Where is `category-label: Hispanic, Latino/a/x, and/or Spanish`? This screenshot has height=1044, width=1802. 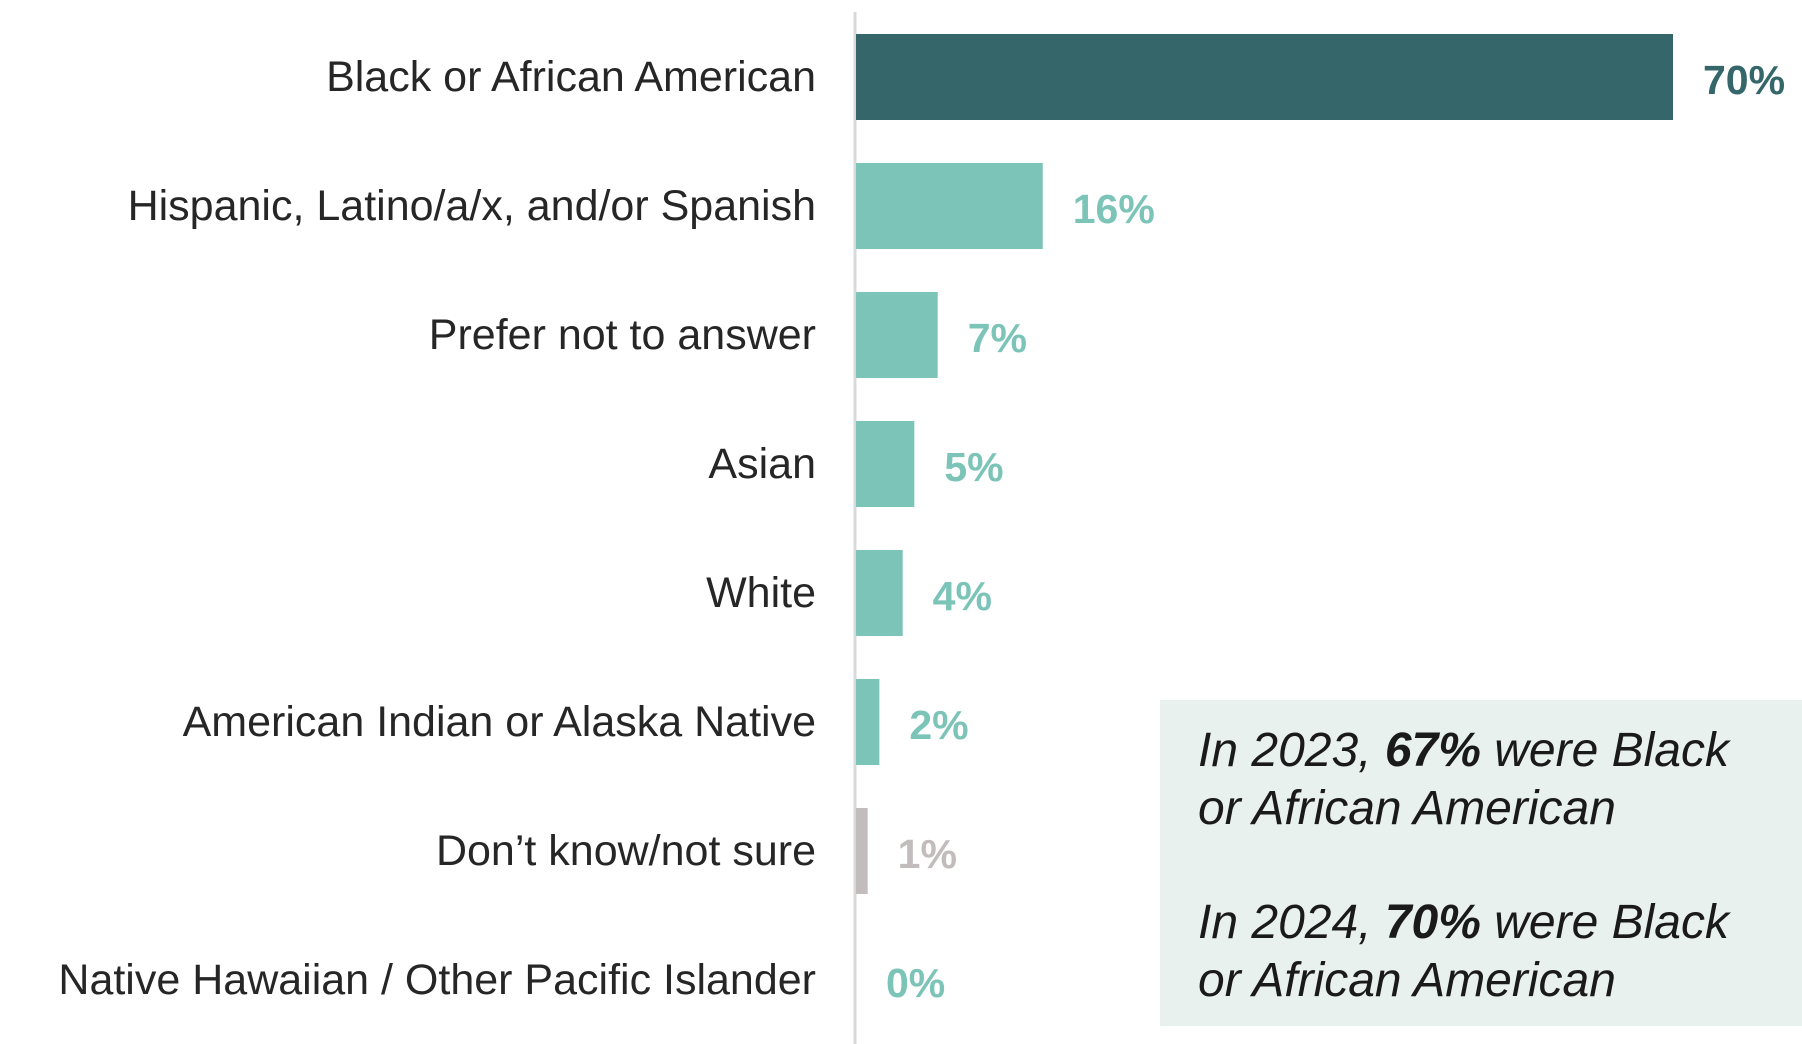
category-label: Hispanic, Latino/a/x, and/or Spanish is located at coordinates (472, 206).